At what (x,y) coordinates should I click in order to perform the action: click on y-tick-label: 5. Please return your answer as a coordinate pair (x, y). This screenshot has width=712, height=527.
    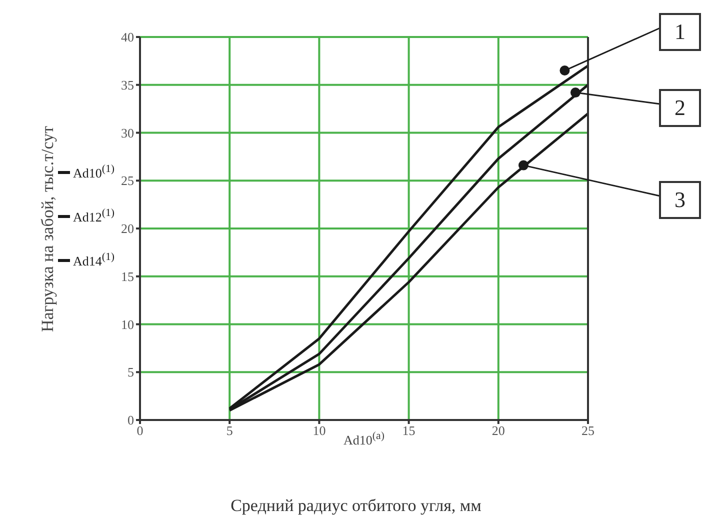
    Looking at the image, I should click on (131, 372).